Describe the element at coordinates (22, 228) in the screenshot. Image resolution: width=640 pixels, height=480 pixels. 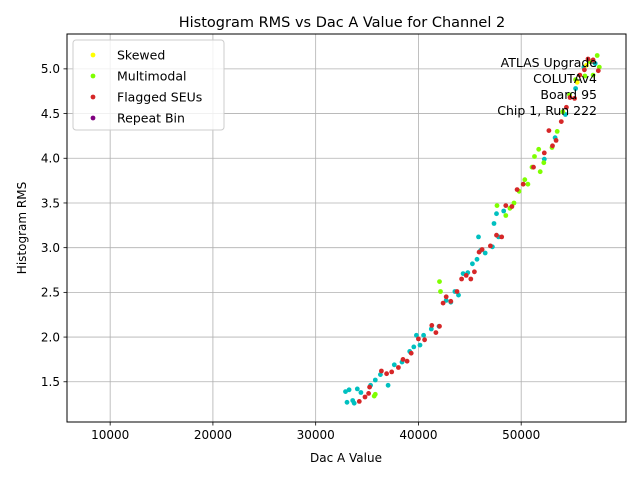
I see `y-axis-label: Histogram RMS` at that location.